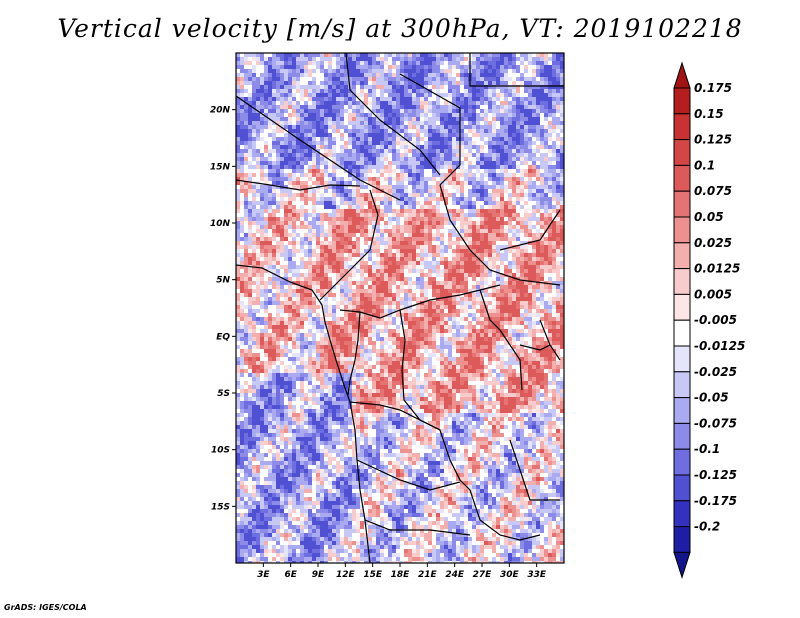 This screenshot has height=618, width=800. What do you see at coordinates (220, 224) in the screenshot?
I see `y-tick-label: 10N` at bounding box center [220, 224].